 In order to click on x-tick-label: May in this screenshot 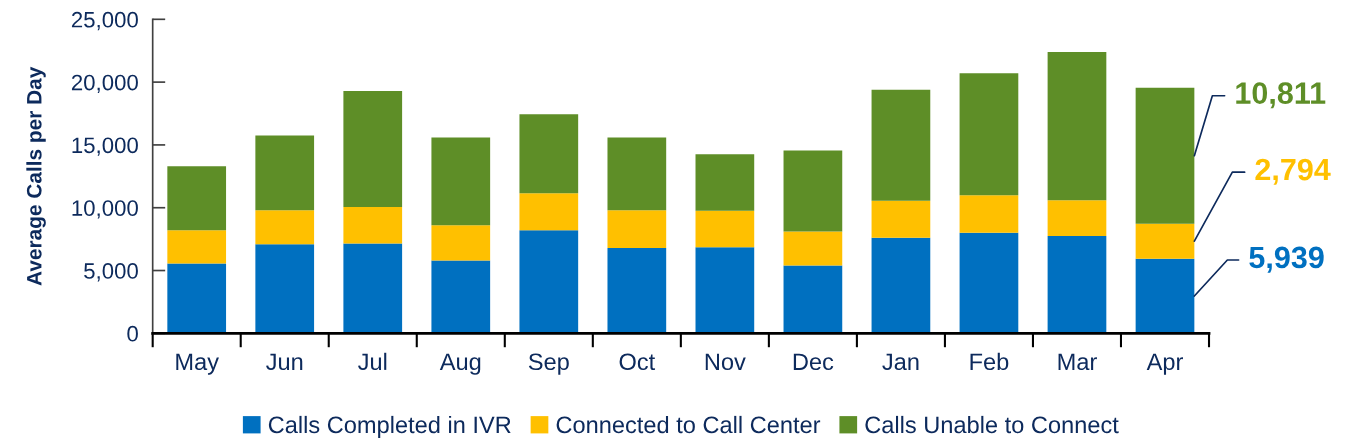, I will do `click(197, 364)`.